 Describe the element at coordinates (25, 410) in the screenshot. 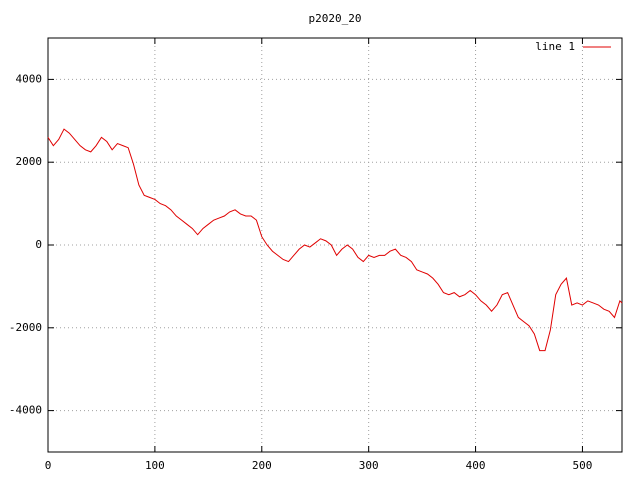

I see `y-tick-label: -4000` at that location.